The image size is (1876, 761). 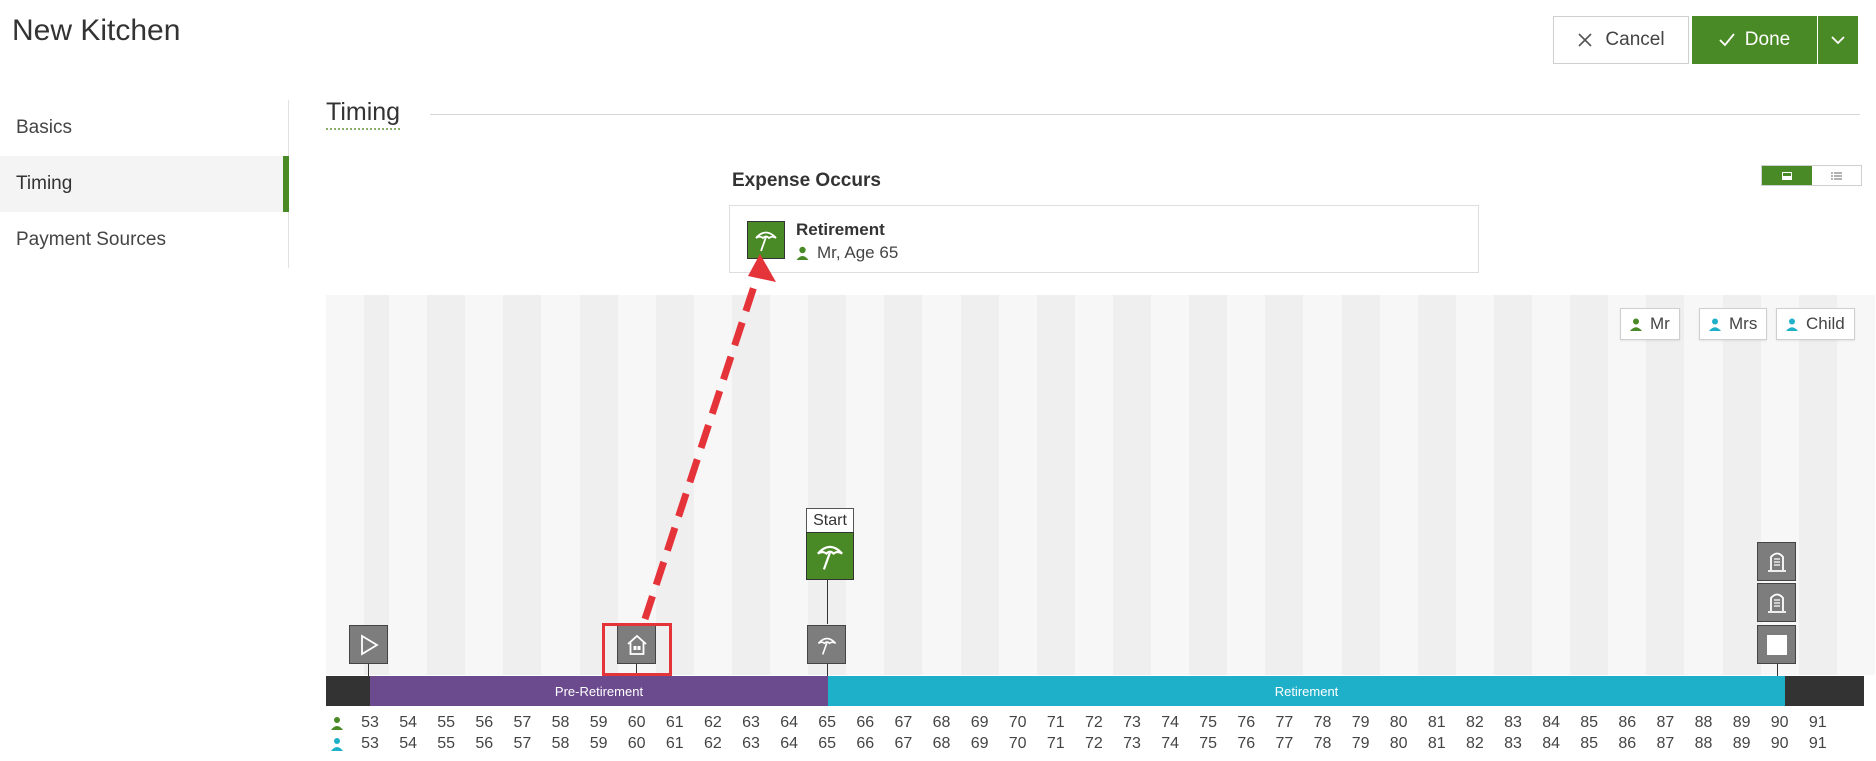 What do you see at coordinates (1398, 722) in the screenshot?
I see `age-label: 80` at bounding box center [1398, 722].